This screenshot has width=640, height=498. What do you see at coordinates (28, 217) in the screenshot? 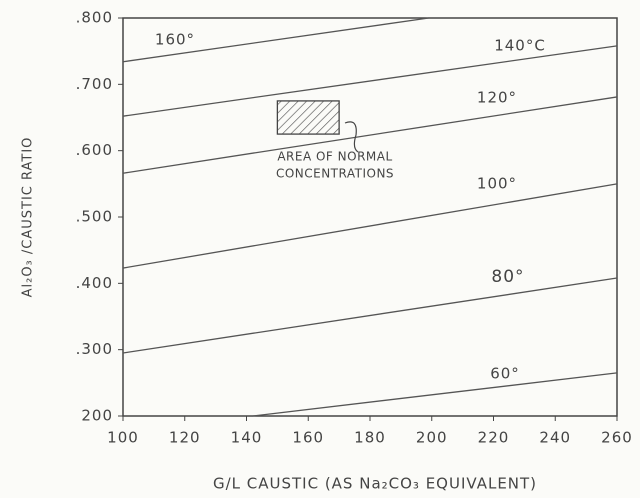
I see `y-axis-label: Al₂O₃ /CAUSTIC RATIO` at bounding box center [28, 217].